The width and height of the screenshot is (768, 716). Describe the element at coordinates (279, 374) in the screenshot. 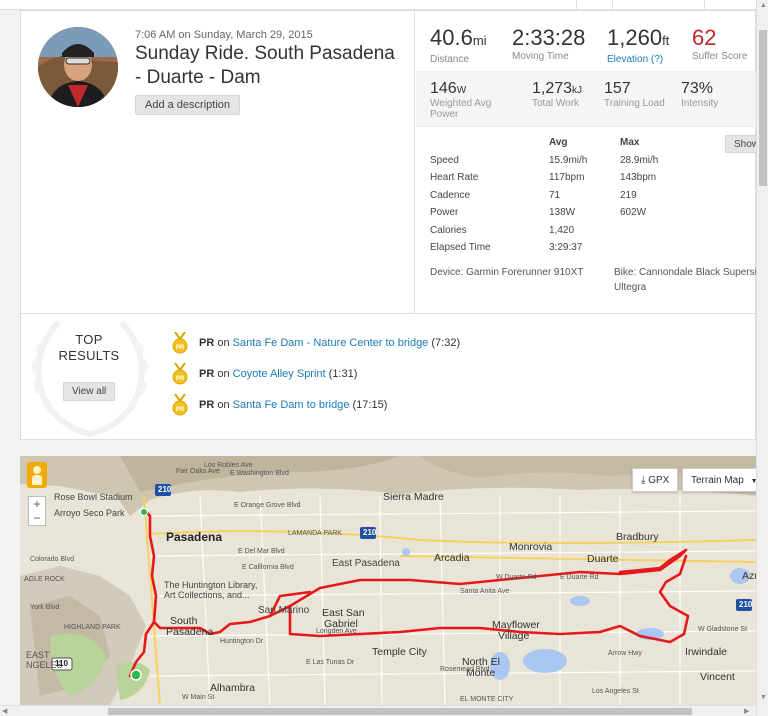

I see `segment-link: Coyote Alley Sprint` at that location.